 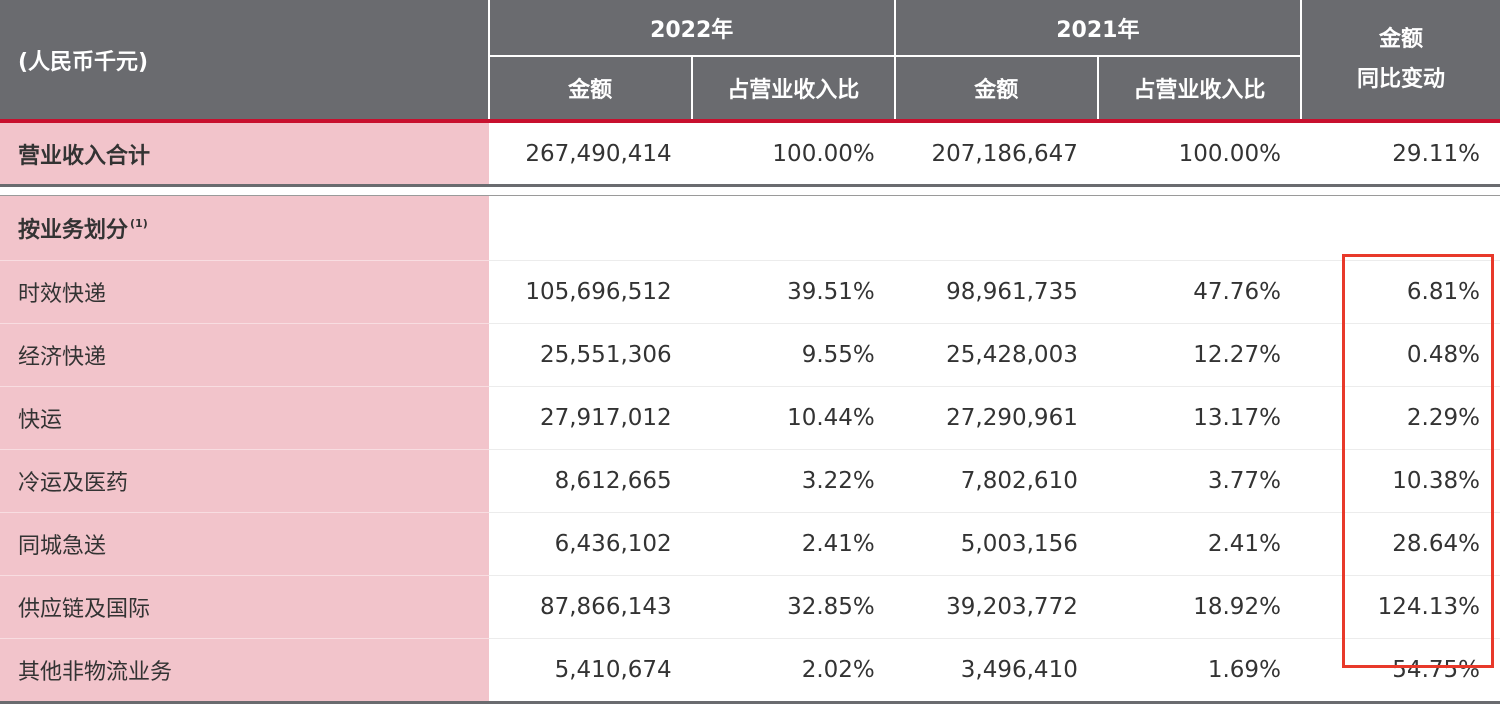 I want to click on change-cell: 54.75%, so click(x=1400, y=671).